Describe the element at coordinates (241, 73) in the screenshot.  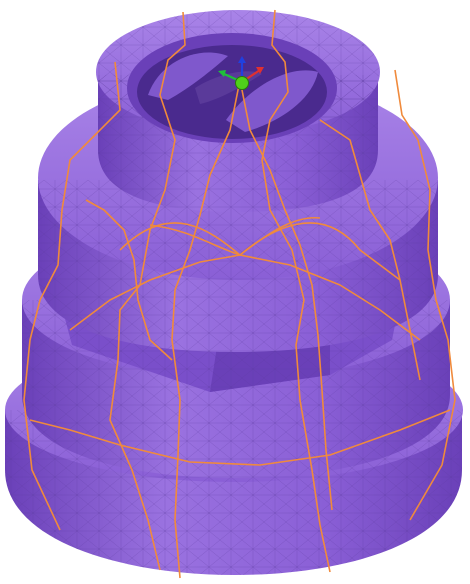
I see `axis-triad-icon` at that location.